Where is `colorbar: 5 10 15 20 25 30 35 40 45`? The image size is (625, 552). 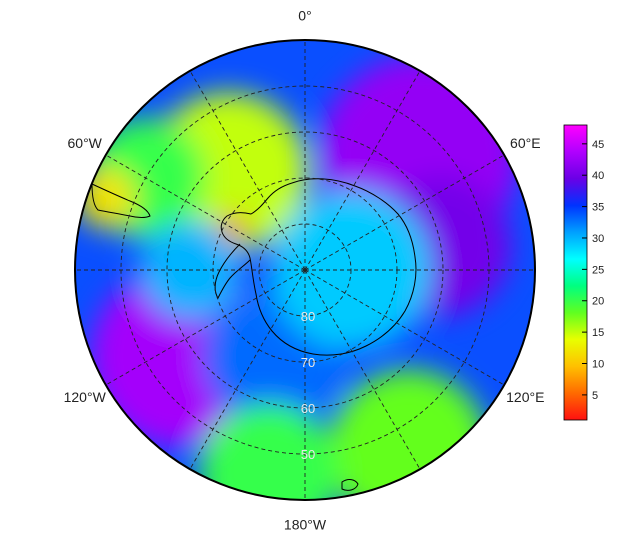 colorbar: 5 10 15 20 25 30 35 40 45 is located at coordinates (583, 272).